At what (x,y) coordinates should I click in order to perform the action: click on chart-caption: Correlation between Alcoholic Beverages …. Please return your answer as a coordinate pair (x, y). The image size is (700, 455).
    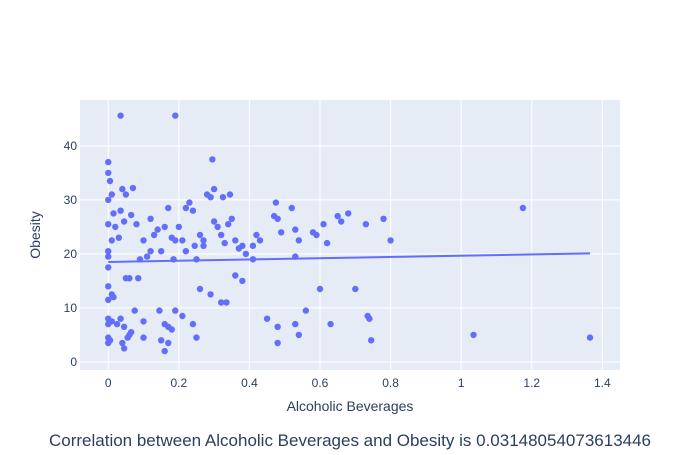
    Looking at the image, I should click on (350, 440).